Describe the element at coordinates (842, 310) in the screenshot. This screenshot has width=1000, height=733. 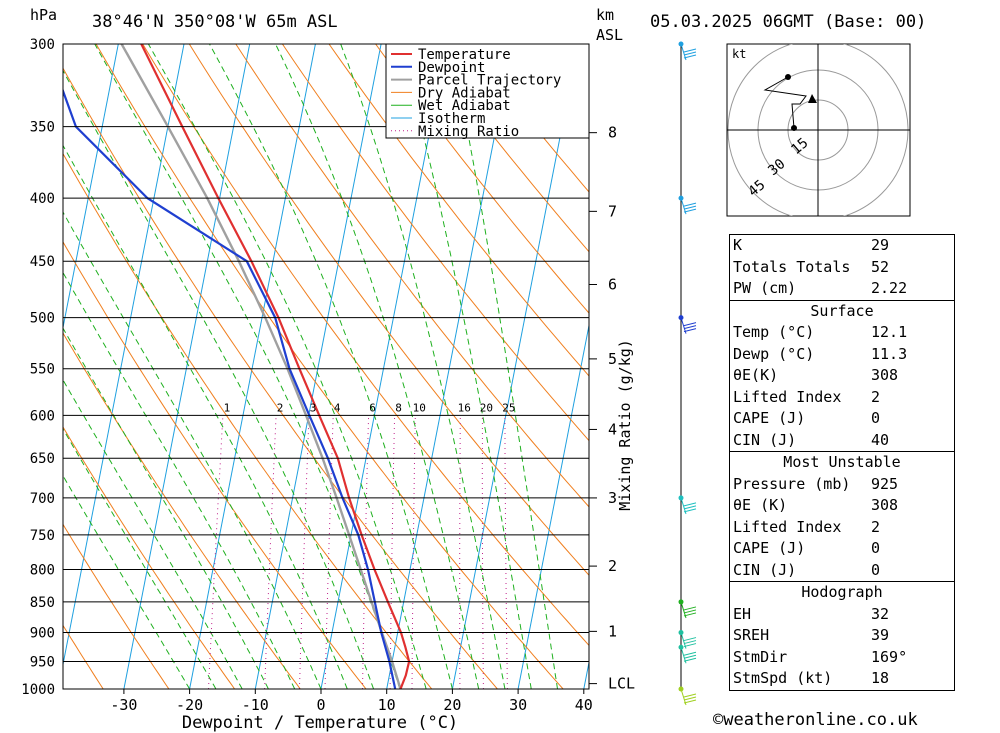
I see `surface-title: Surface` at that location.